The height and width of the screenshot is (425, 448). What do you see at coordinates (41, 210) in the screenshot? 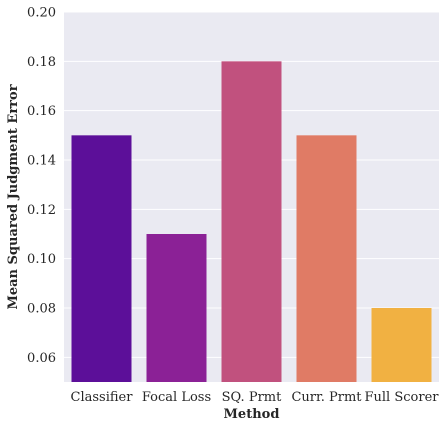
I see `y-tick-label: 0.12` at bounding box center [41, 210].